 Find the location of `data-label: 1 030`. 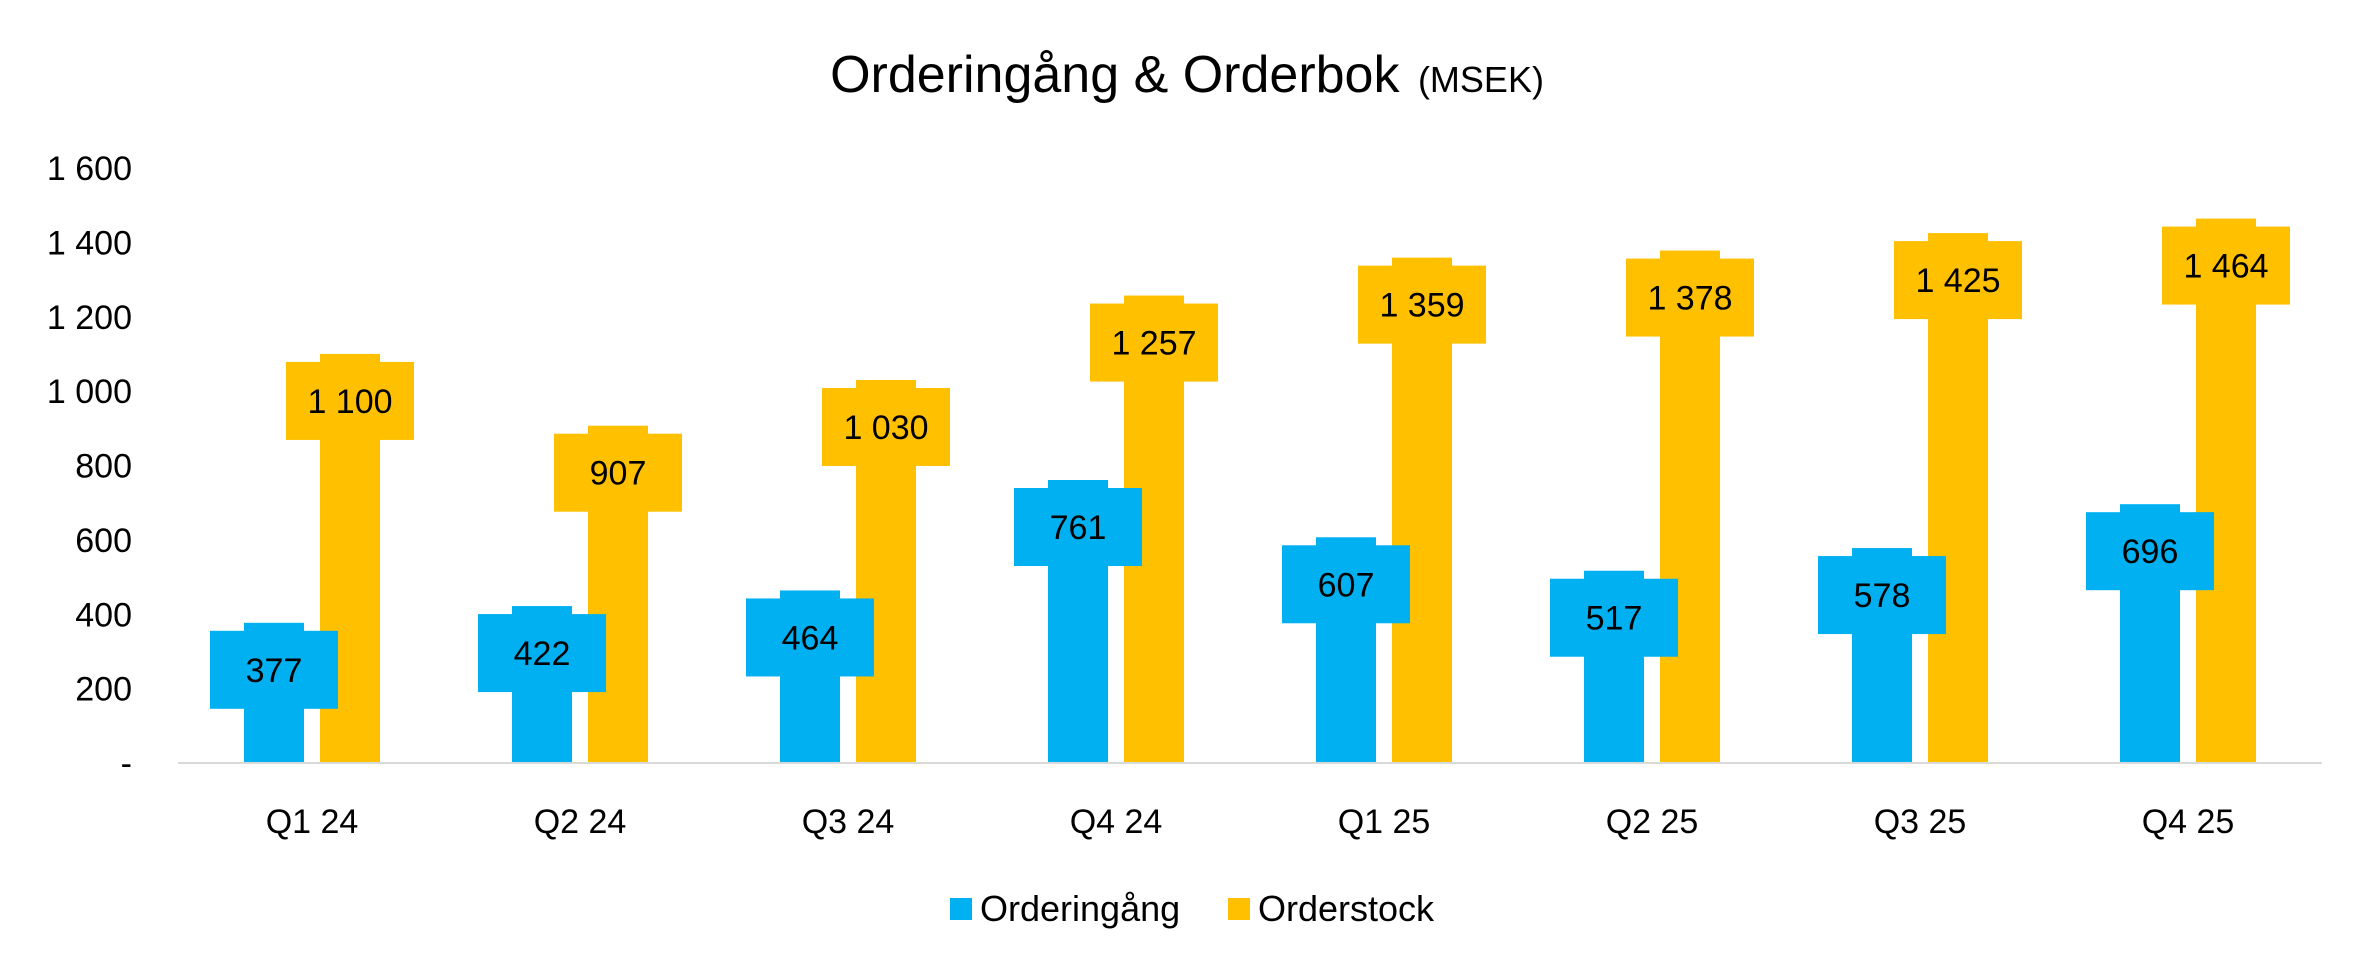

data-label: 1 030 is located at coordinates (885, 428).